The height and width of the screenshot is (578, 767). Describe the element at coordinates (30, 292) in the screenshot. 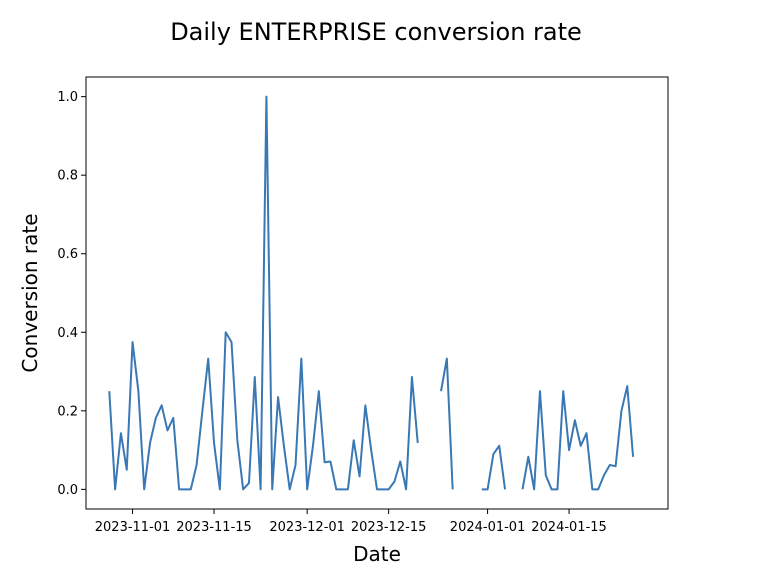

I see `y-axis-title: Conversion rate` at that location.